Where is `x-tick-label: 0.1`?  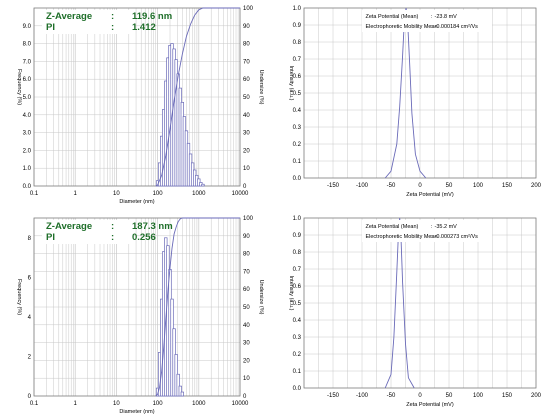 x-tick-label: 0.1 is located at coordinates (34, 194).